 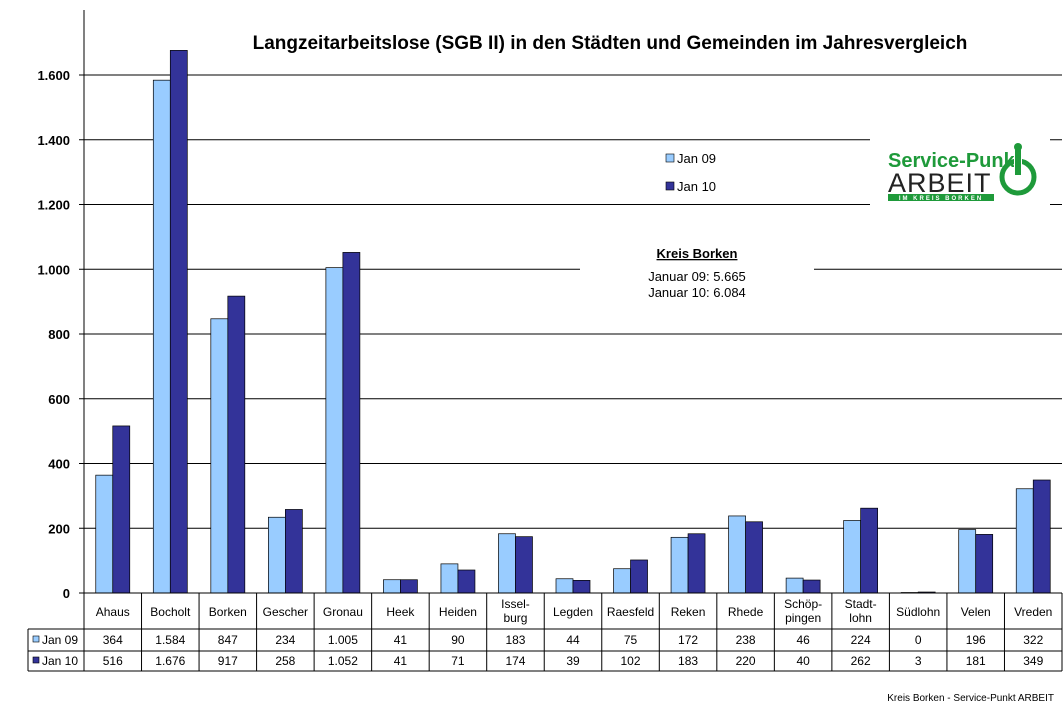 I want to click on category-label: Bocholt, so click(x=170, y=612).